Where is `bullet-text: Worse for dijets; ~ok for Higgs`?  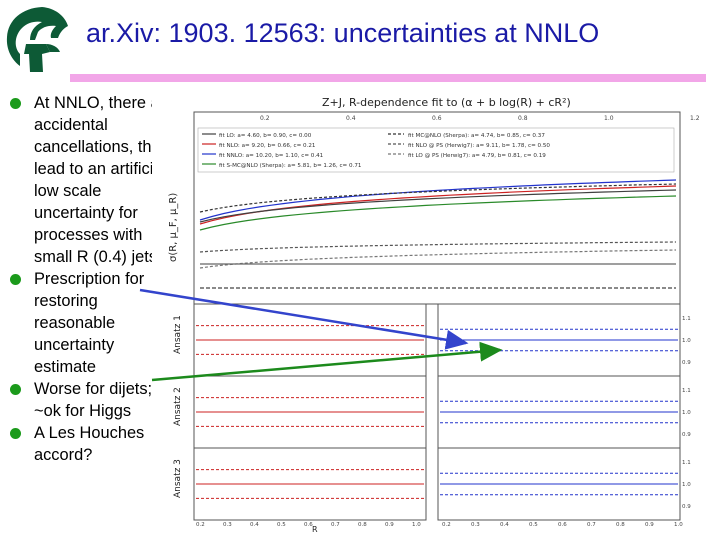
bullet-text: Worse for dijets; ~ok for Higgs is located at coordinates (93, 400).